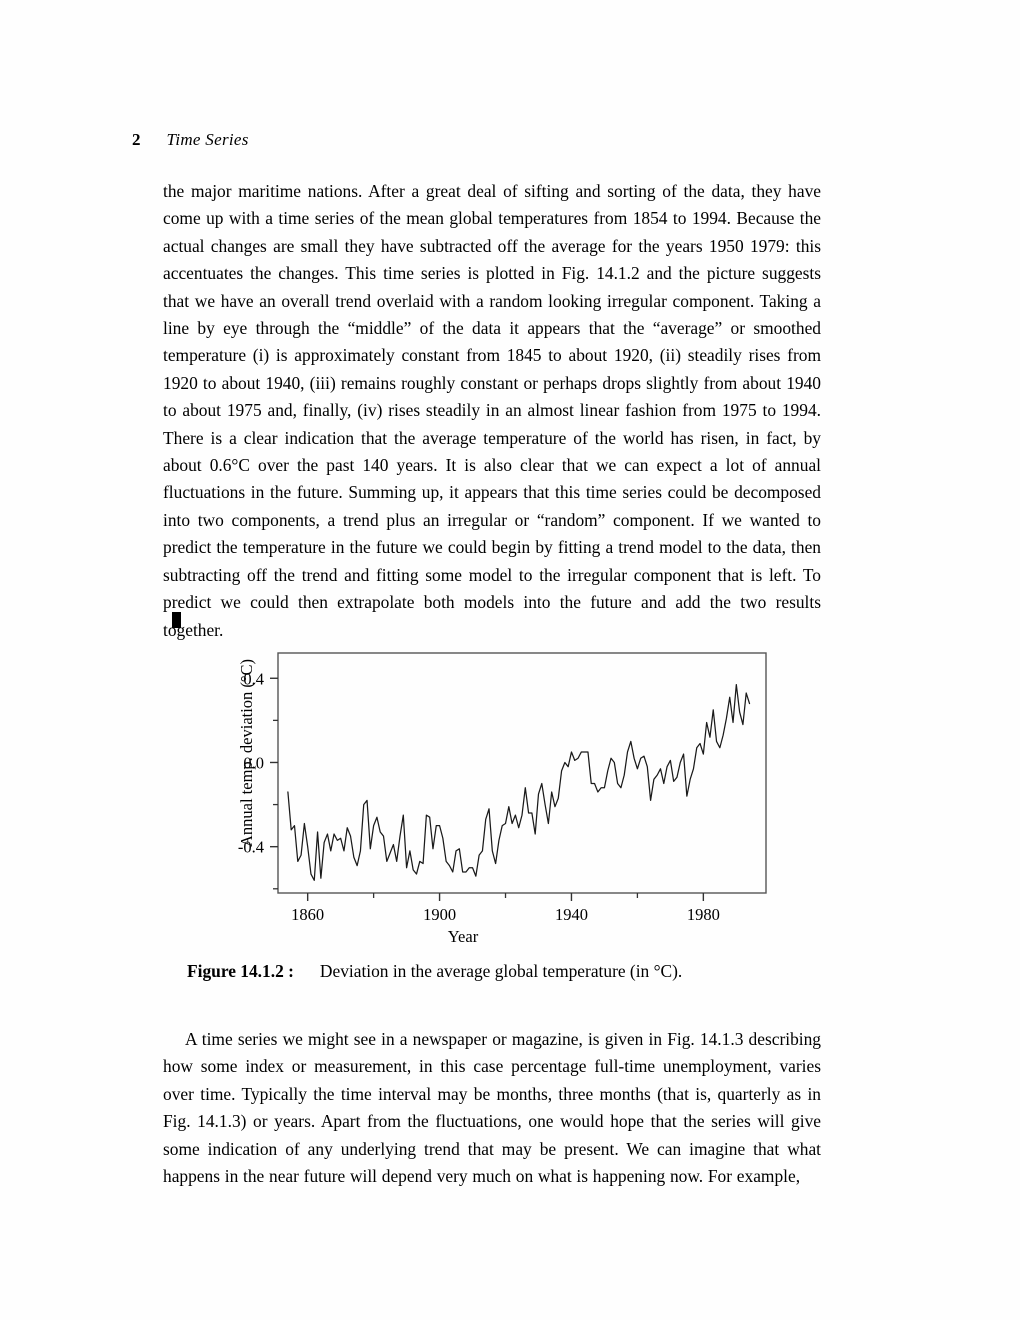  I want to click on running-head: 2 Time Series, so click(190, 140).